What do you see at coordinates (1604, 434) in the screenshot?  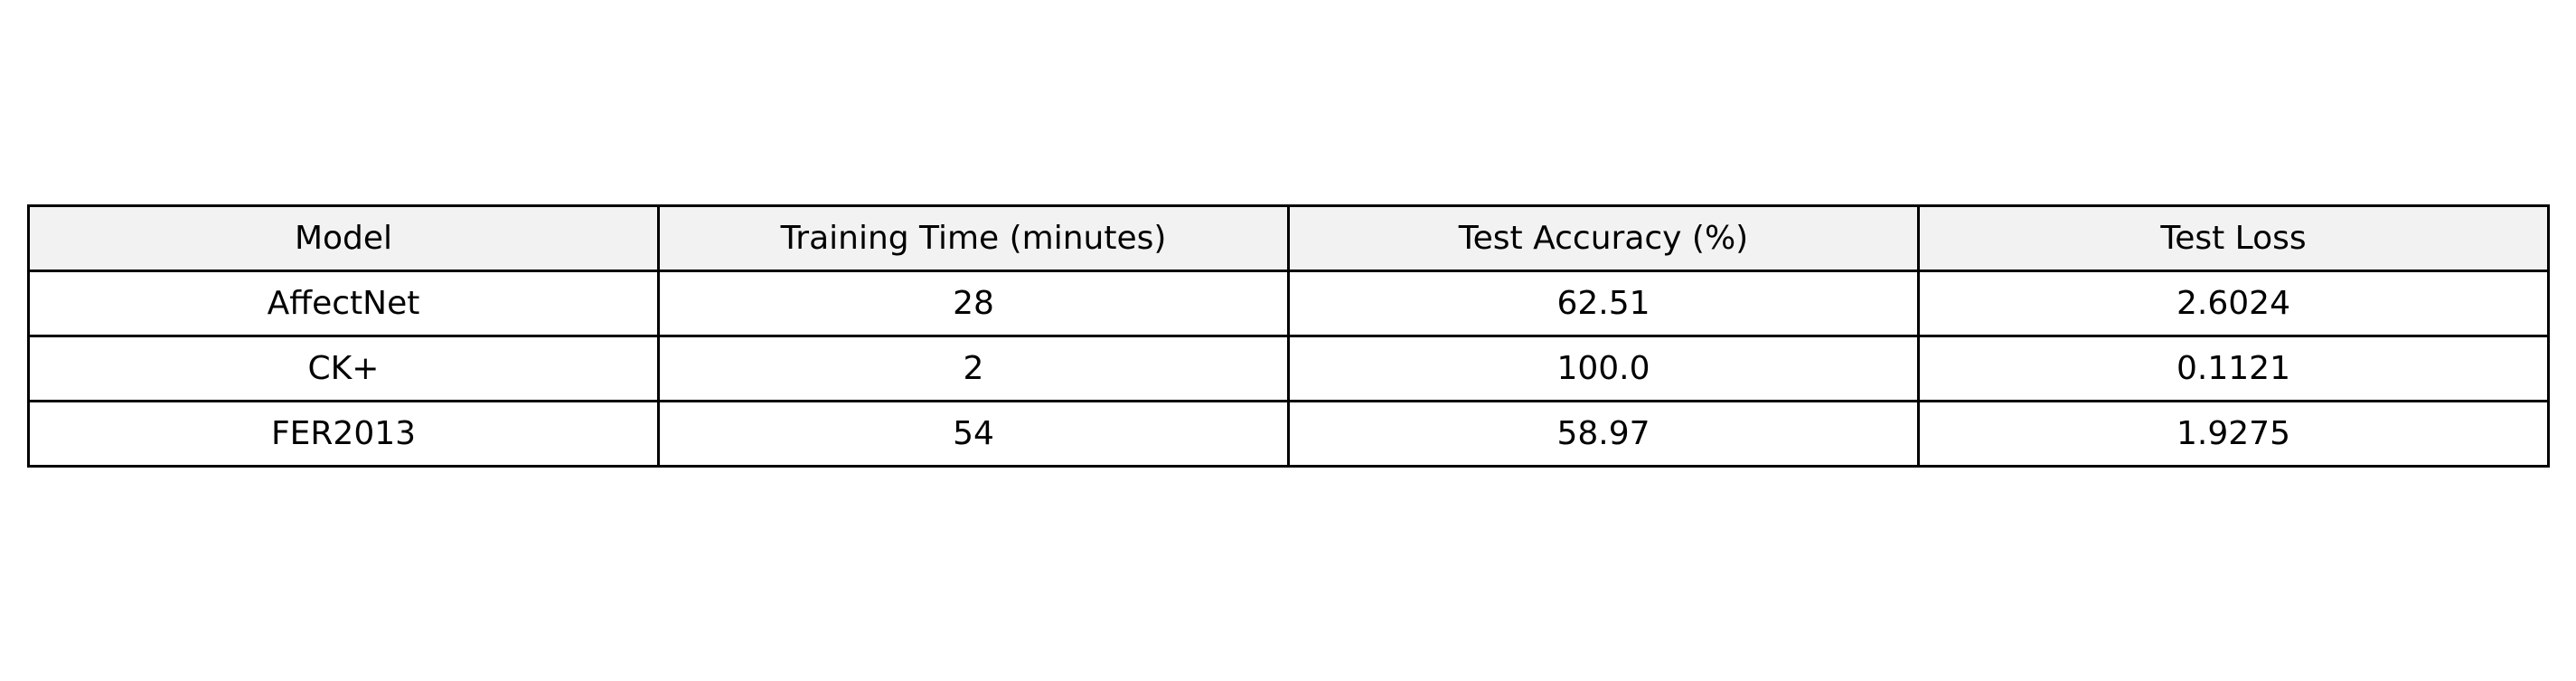 I see `cell-test-accuracy: 58.97` at bounding box center [1604, 434].